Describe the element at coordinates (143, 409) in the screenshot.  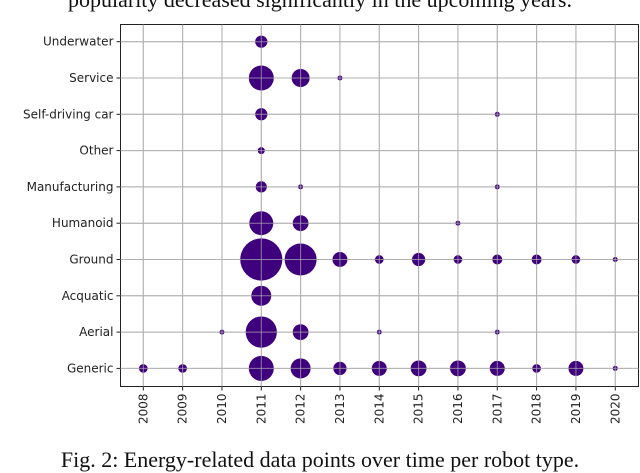
I see `x-tick-label: 2008` at that location.